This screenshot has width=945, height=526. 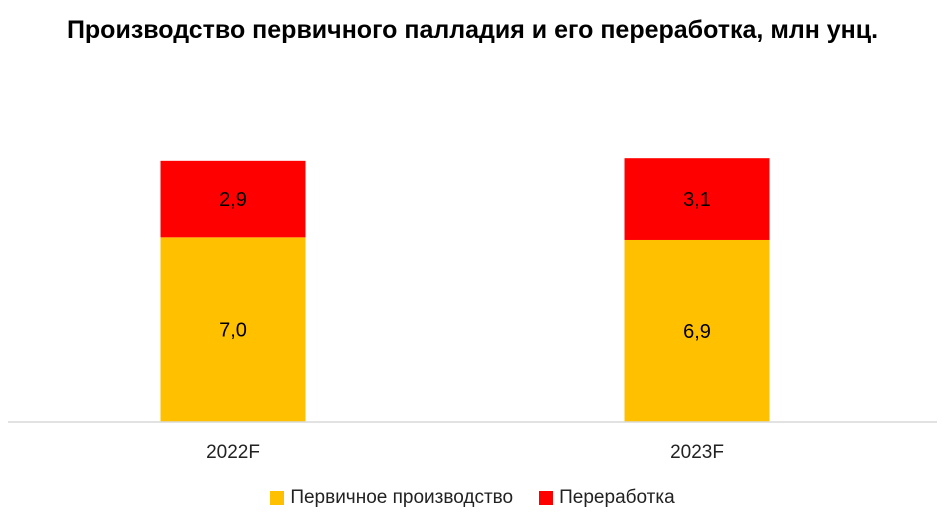 I want to click on data-label-primary-2023F: 6,9, so click(x=697, y=332).